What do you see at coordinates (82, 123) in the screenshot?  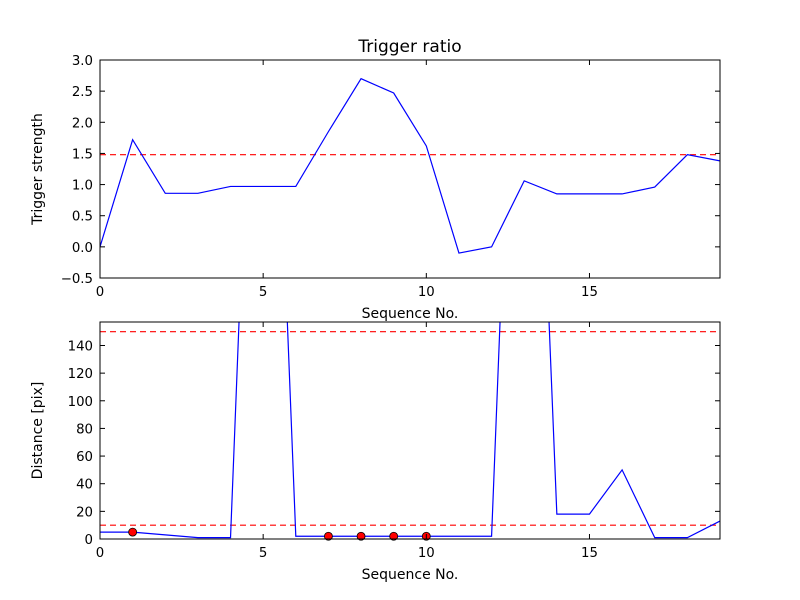 I see `y-tick-label: 2.0` at bounding box center [82, 123].